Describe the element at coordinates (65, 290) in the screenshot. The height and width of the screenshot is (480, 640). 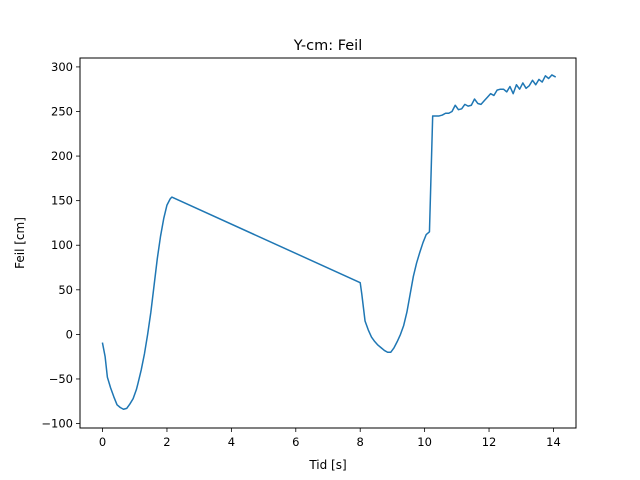
I see `y-tick-label: 50` at that location.